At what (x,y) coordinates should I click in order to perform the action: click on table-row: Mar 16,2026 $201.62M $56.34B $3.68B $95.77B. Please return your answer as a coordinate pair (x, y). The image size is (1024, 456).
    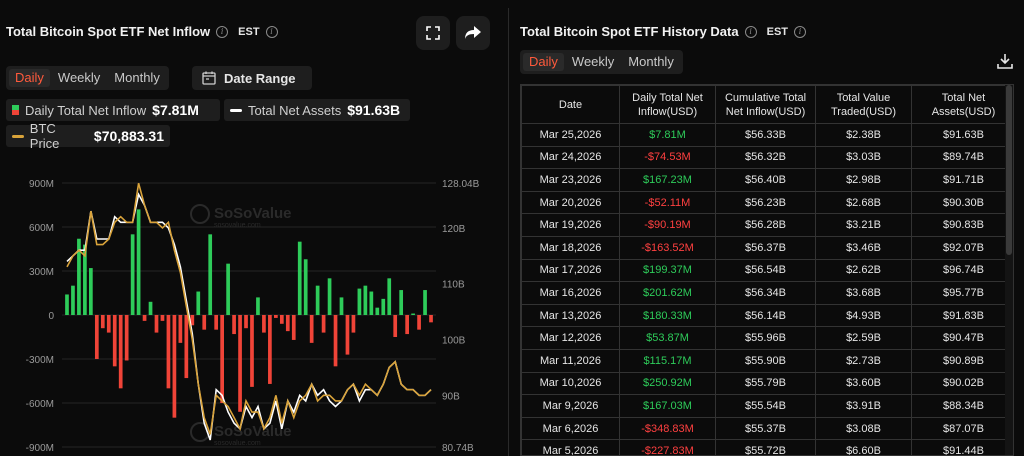
    Looking at the image, I should click on (767, 293).